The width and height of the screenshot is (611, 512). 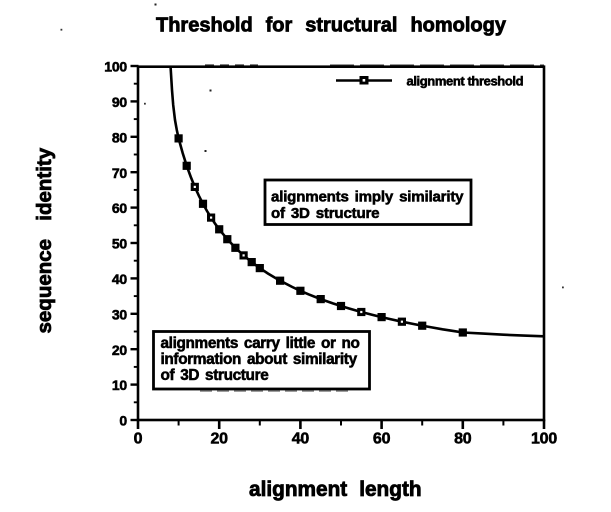 I want to click on svg-text: sequence identity, so click(x=44, y=240).